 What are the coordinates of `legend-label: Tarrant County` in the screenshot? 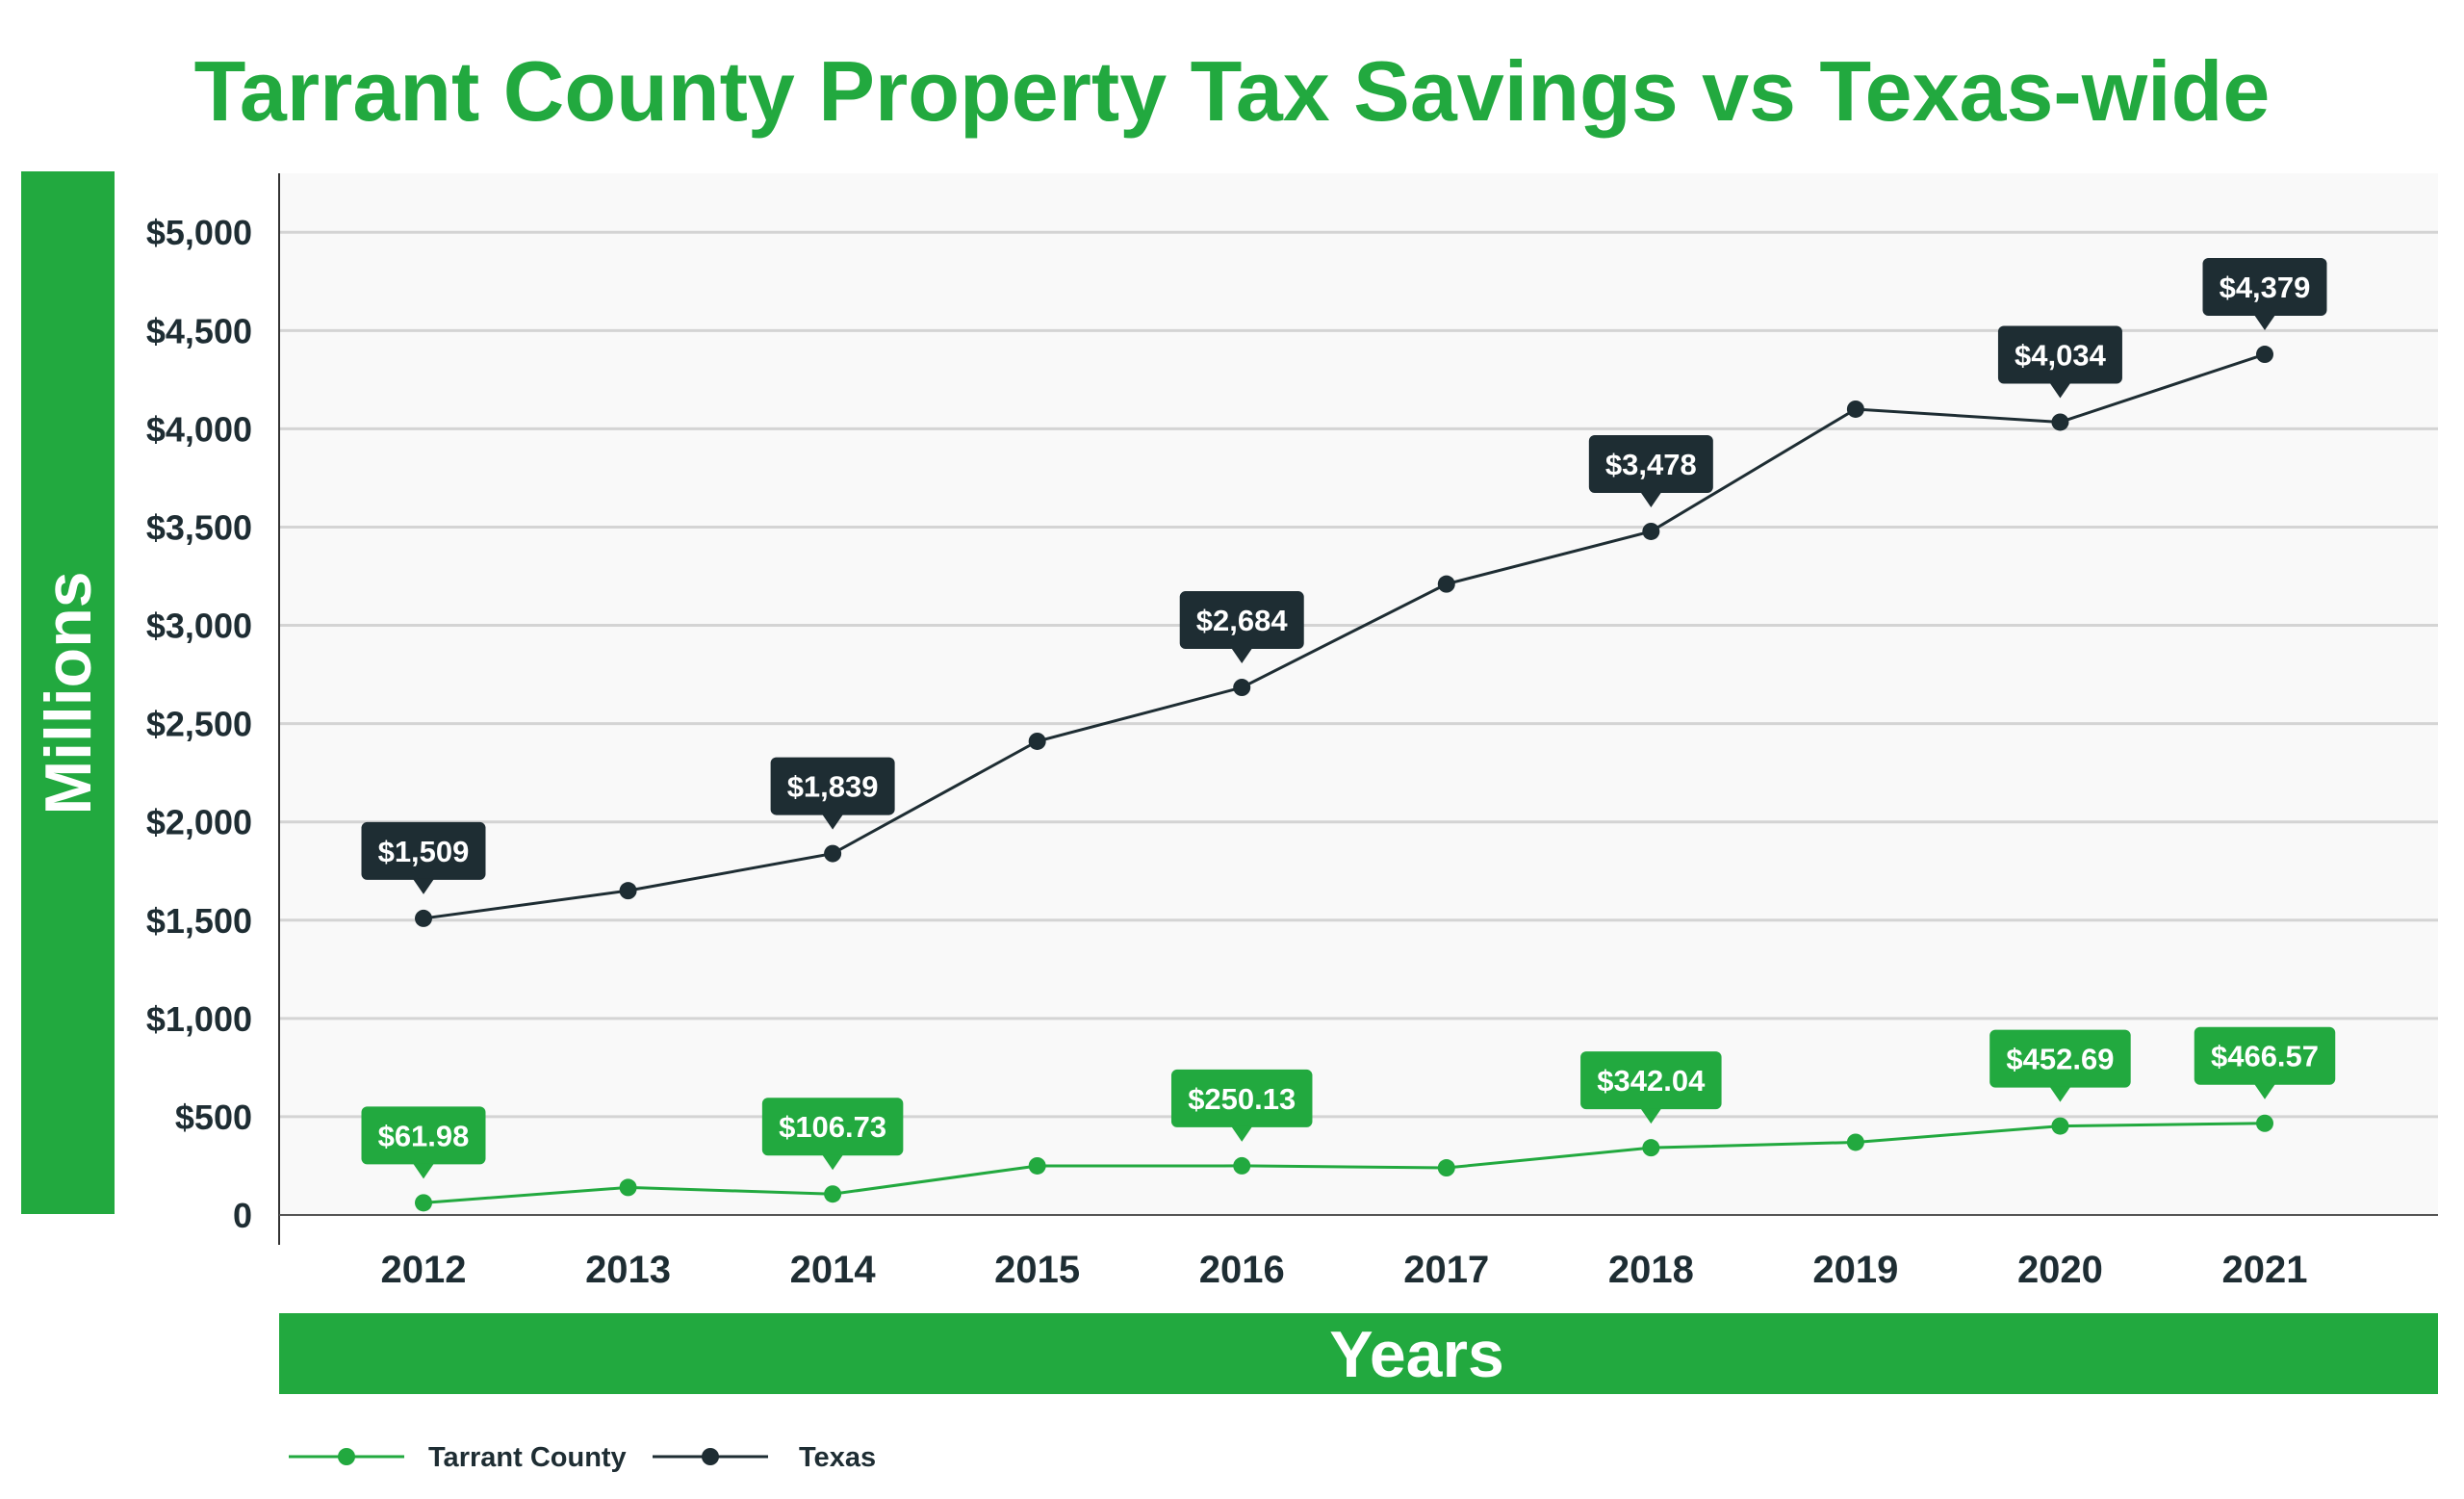 It's located at (527, 1457).